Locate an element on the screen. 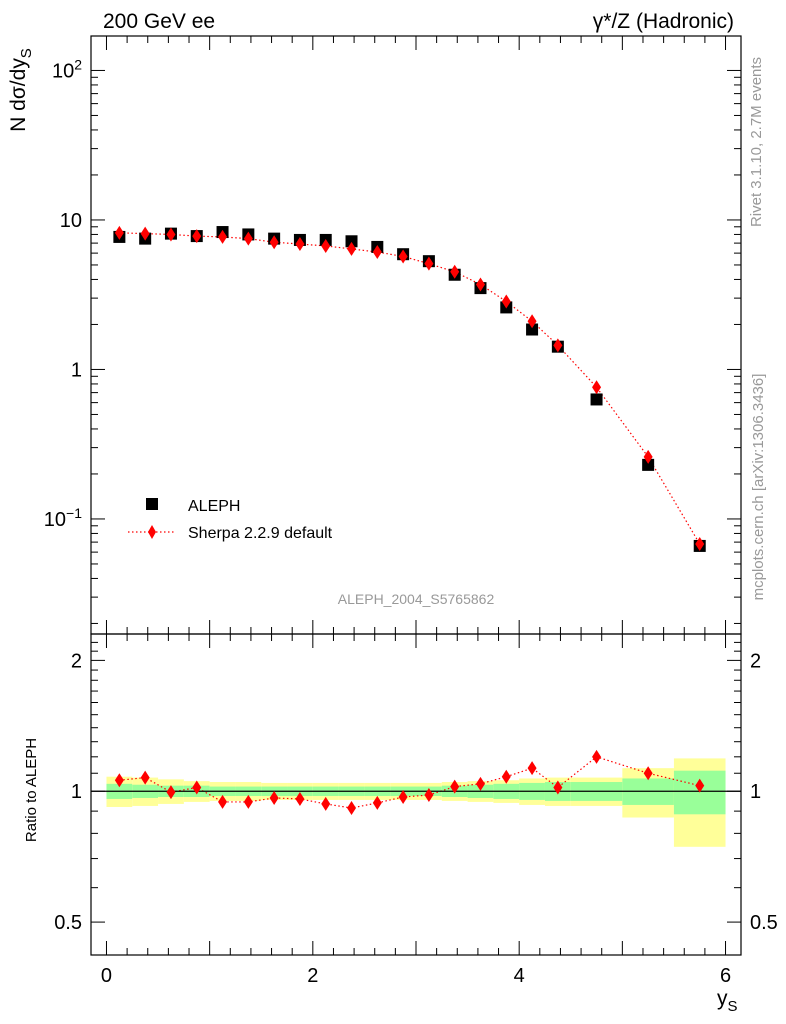 This screenshot has width=786, height=1024. main-y-tick-label: 1 is located at coordinates (76, 370).